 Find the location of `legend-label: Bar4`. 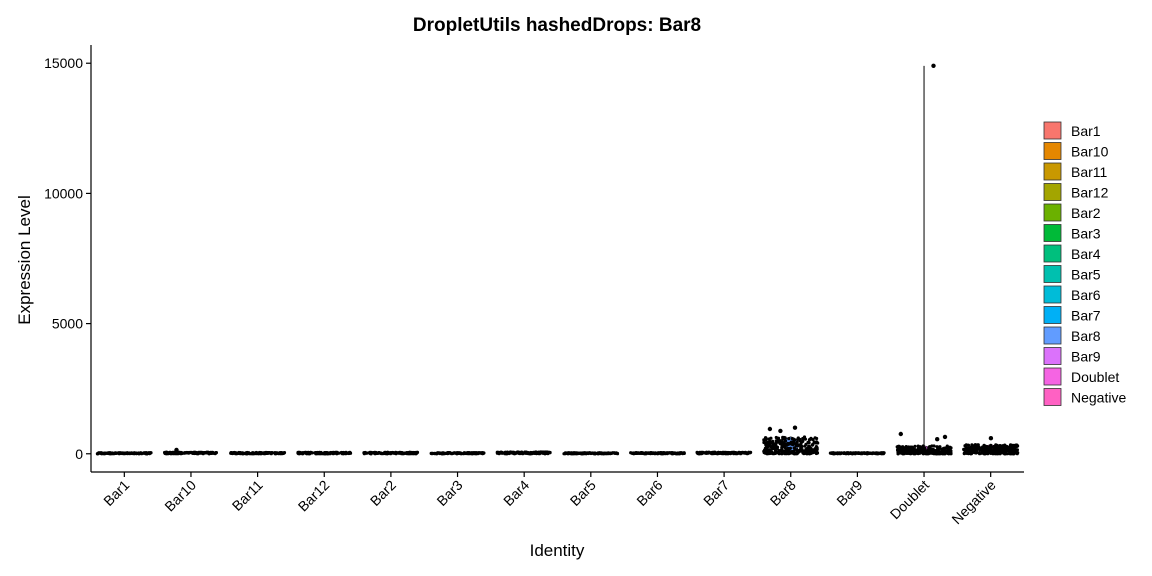

legend-label: Bar4 is located at coordinates (1086, 254).